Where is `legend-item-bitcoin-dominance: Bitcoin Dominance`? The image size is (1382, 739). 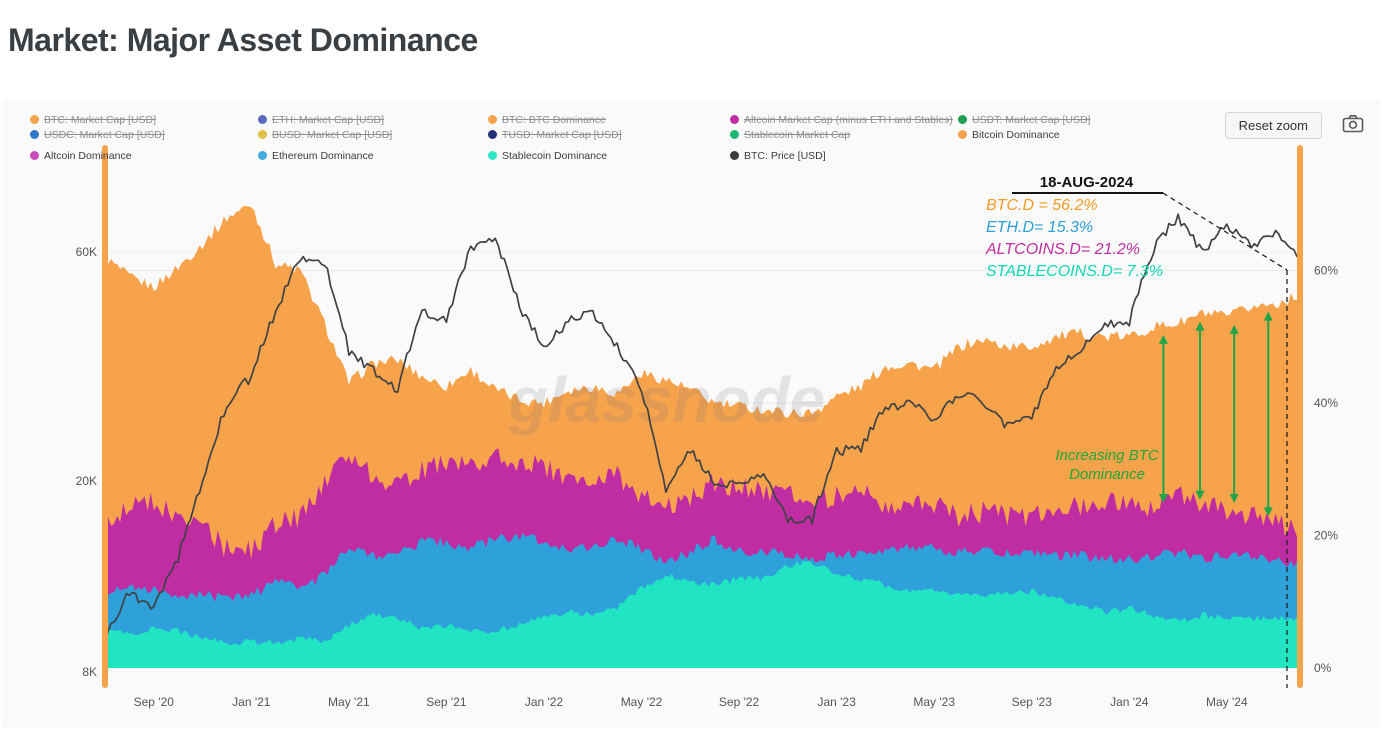 legend-item-bitcoin-dominance: Bitcoin Dominance is located at coordinates (1009, 134).